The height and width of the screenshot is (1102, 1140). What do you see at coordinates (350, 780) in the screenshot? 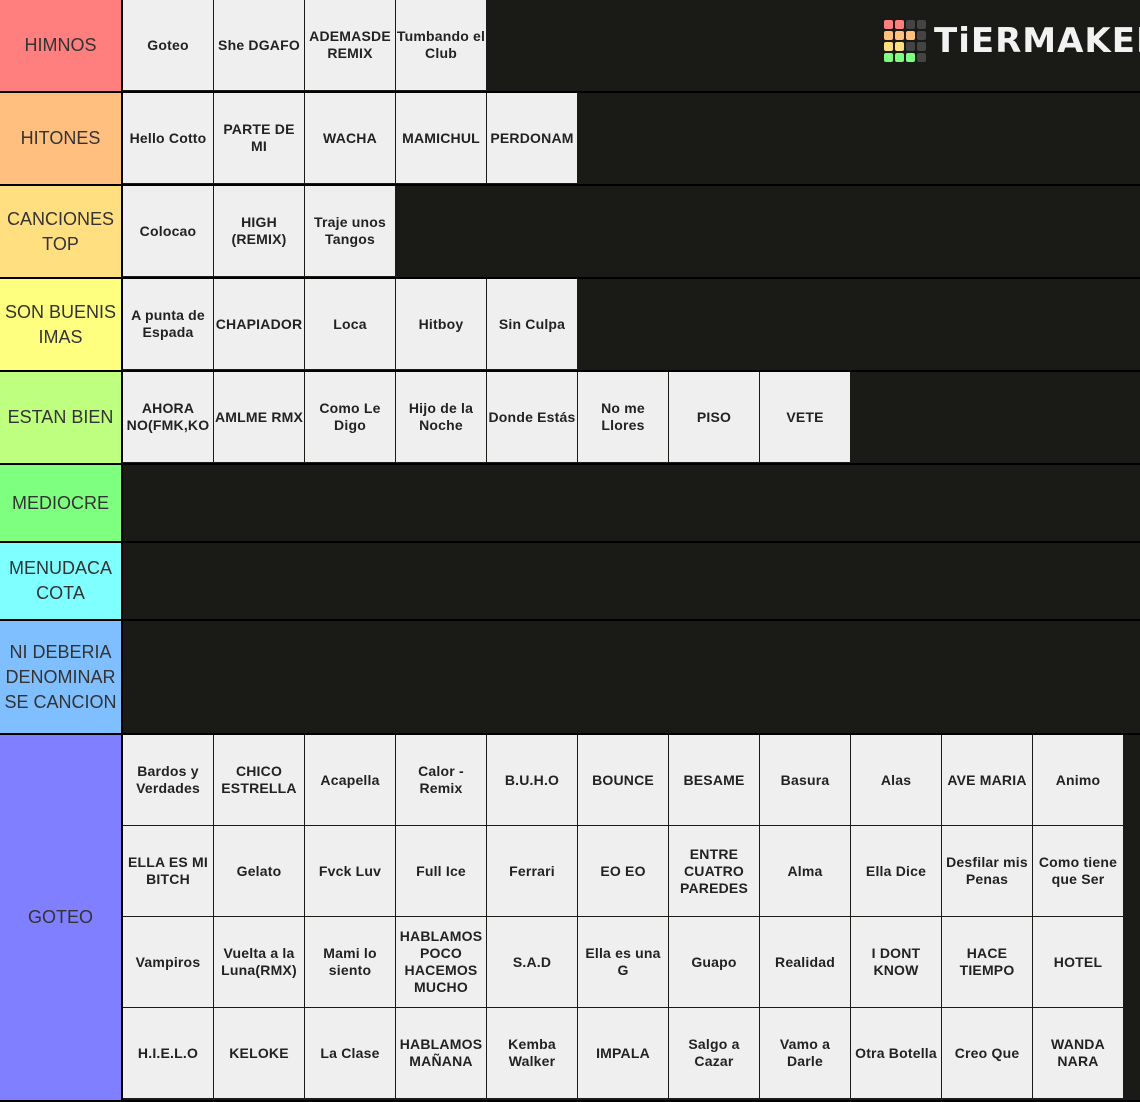
I see `tier-item: Acapella` at bounding box center [350, 780].